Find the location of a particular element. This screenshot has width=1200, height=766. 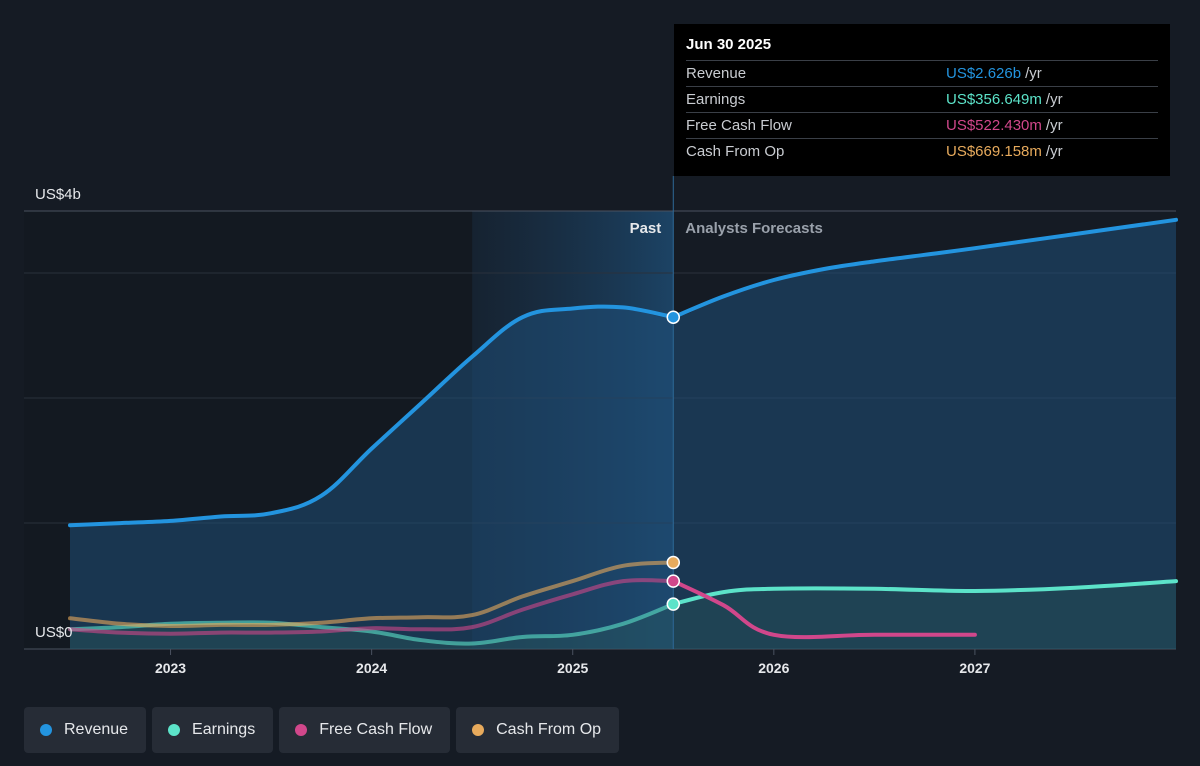

earnings-area is located at coordinates (623, 615).